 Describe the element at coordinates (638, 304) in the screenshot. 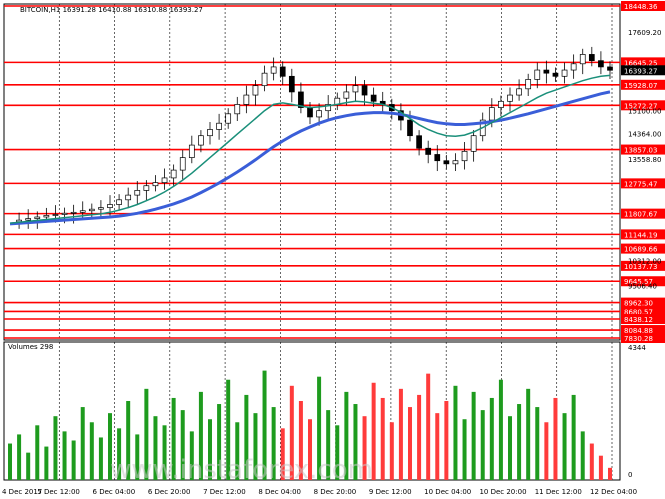

I see `level-label: 8962.30` at that location.